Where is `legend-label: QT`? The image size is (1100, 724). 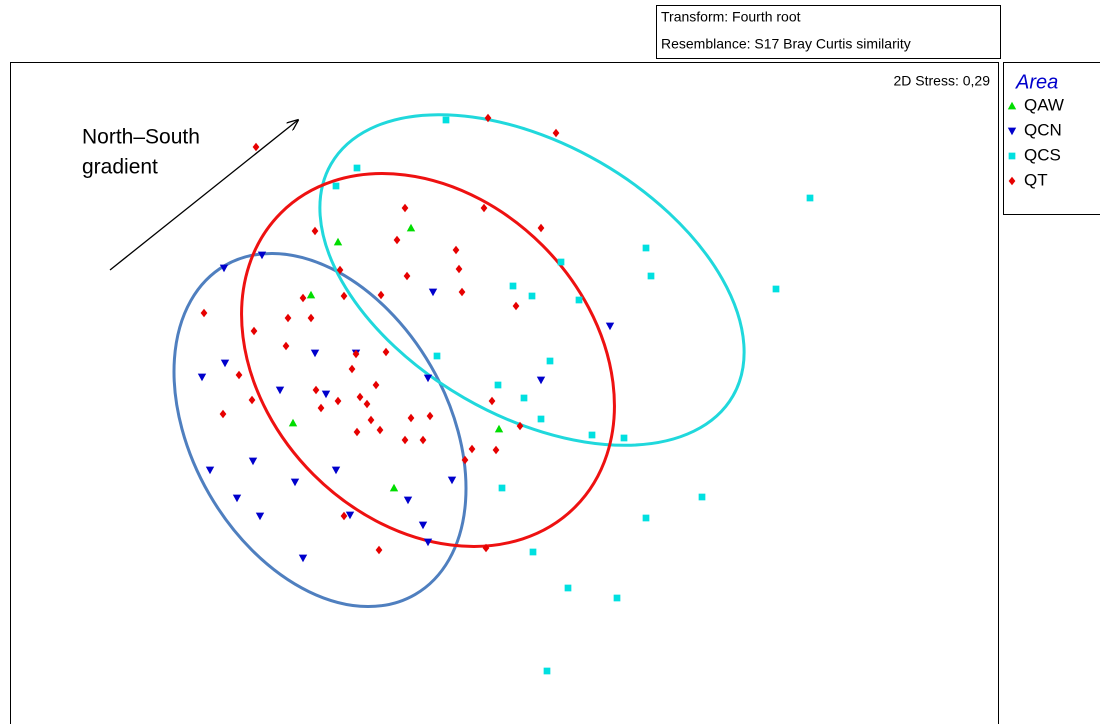
legend-label: QT is located at coordinates (1036, 179).